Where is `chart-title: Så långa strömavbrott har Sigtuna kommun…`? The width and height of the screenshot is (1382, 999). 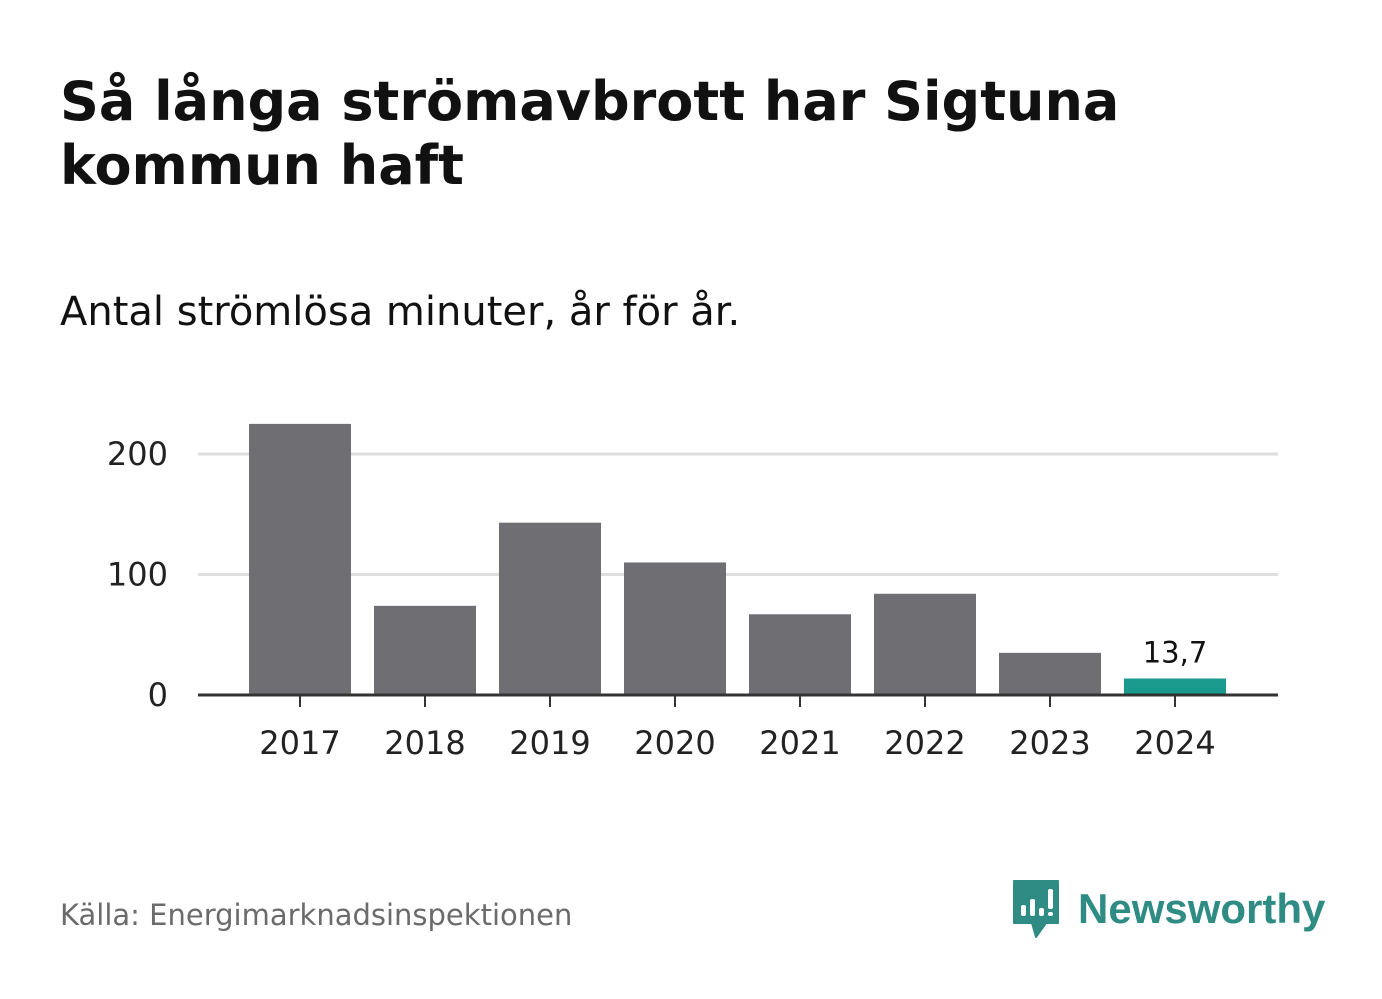
chart-title: Så långa strömavbrott har Sigtuna kommun… is located at coordinates (590, 133).